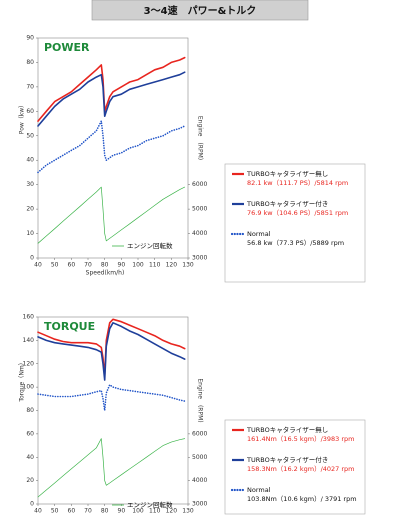 This screenshot has height=516, width=400. Describe the element at coordinates (30, 38) in the screenshot. I see `y-tick-label: 90` at that location.